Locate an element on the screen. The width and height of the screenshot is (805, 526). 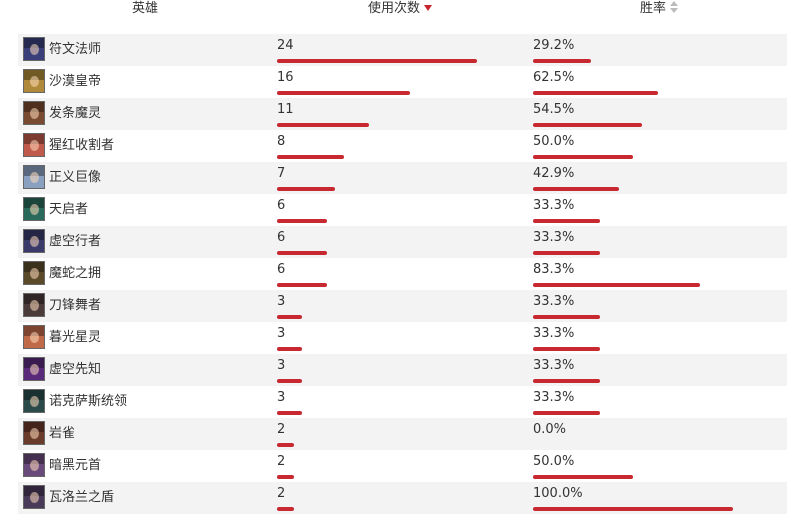
hero-name: 猩红收割者 is located at coordinates (82, 145).